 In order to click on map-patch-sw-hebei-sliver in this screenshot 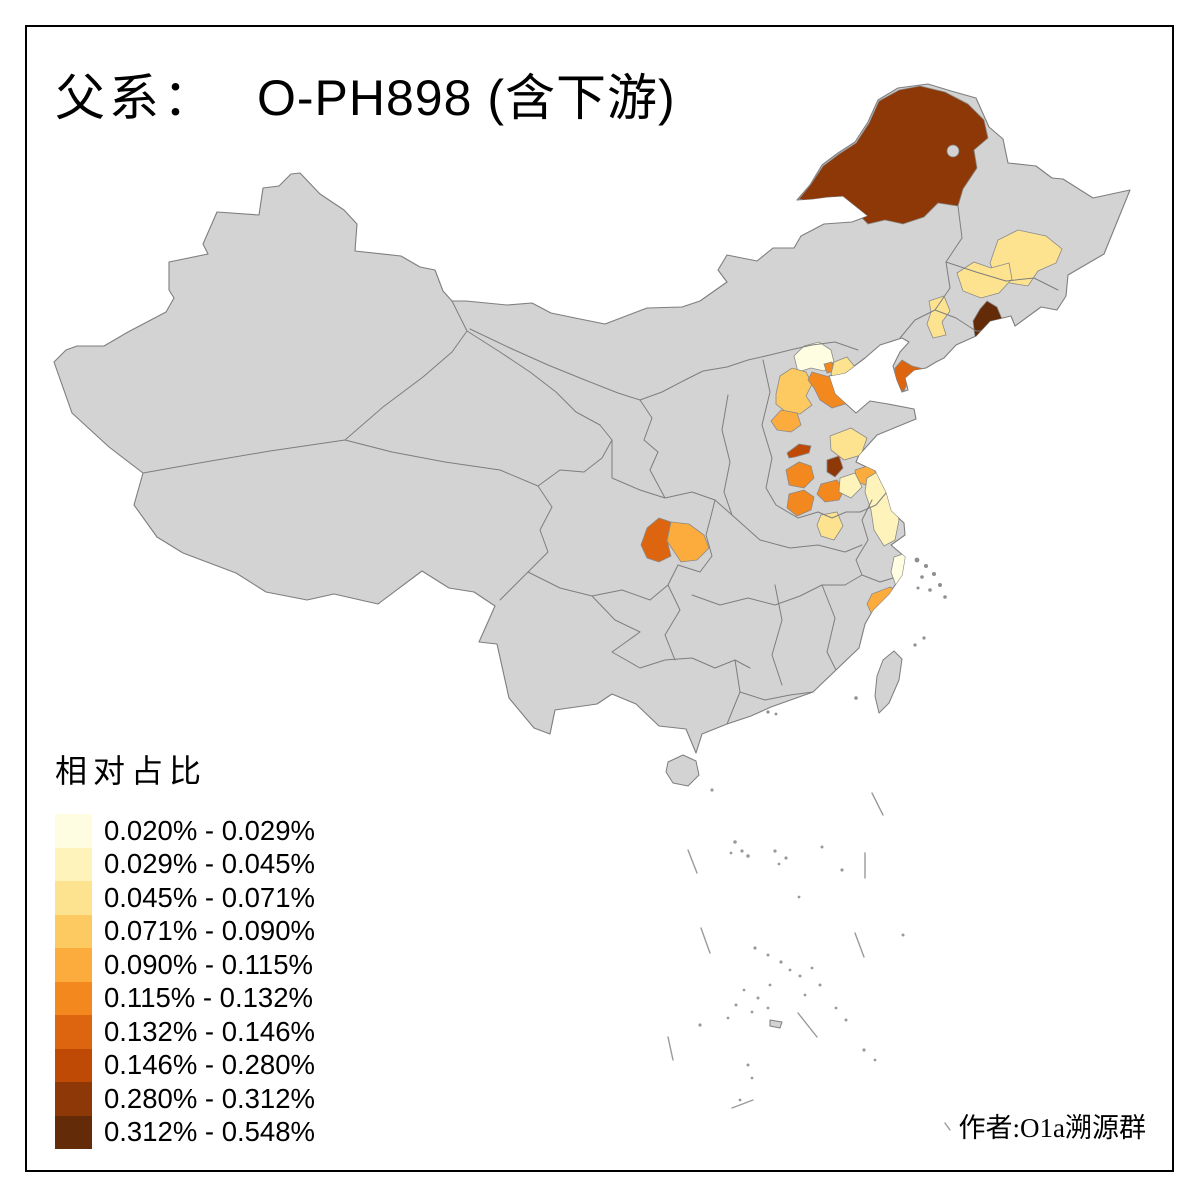, I will do `click(799, 451)`.